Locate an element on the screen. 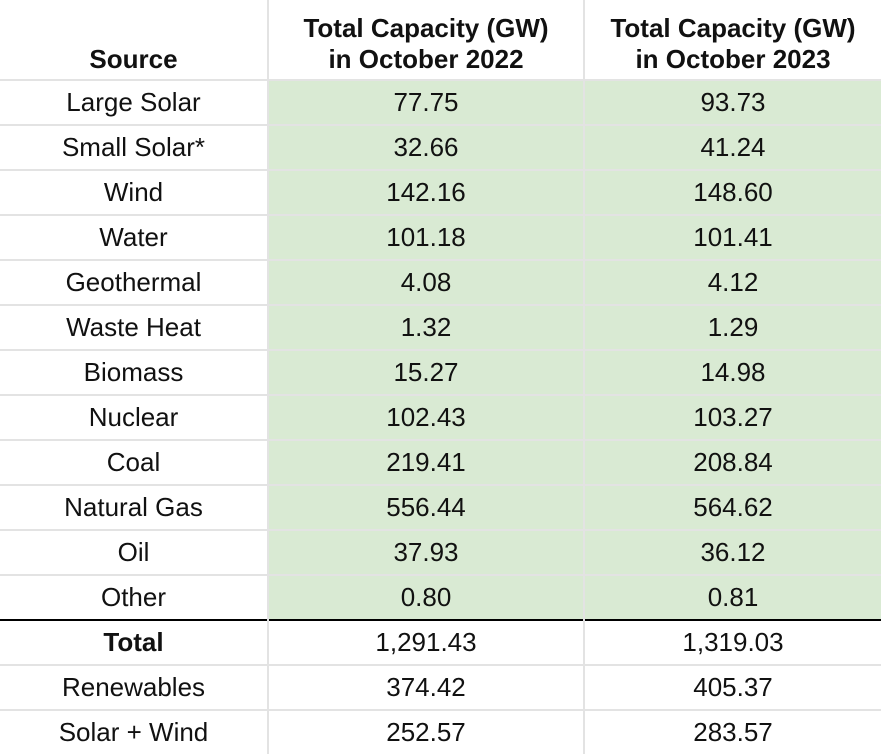 Image resolution: width=881 pixels, height=754 pixels. table-row: Biomass 15.27 14.98 is located at coordinates (440, 372).